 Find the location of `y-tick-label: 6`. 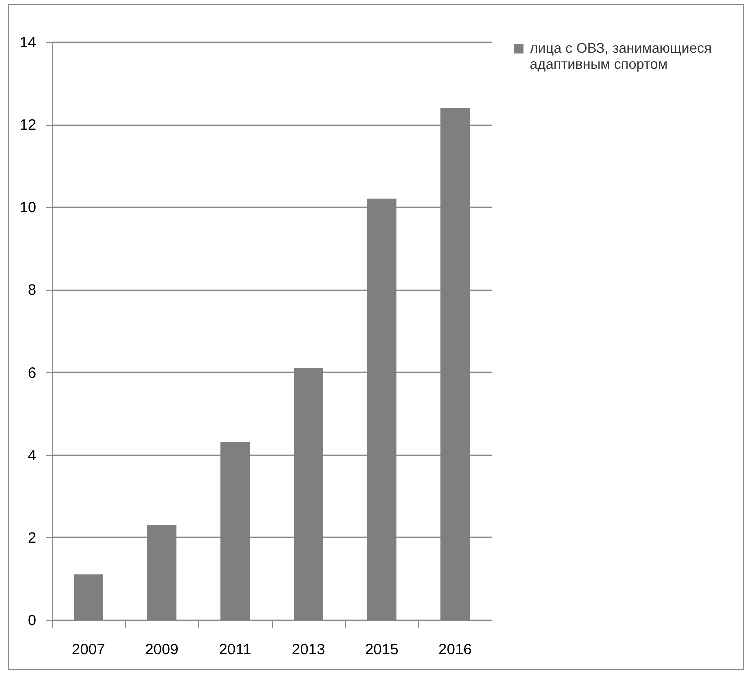

y-tick-label: 6 is located at coordinates (32, 373).